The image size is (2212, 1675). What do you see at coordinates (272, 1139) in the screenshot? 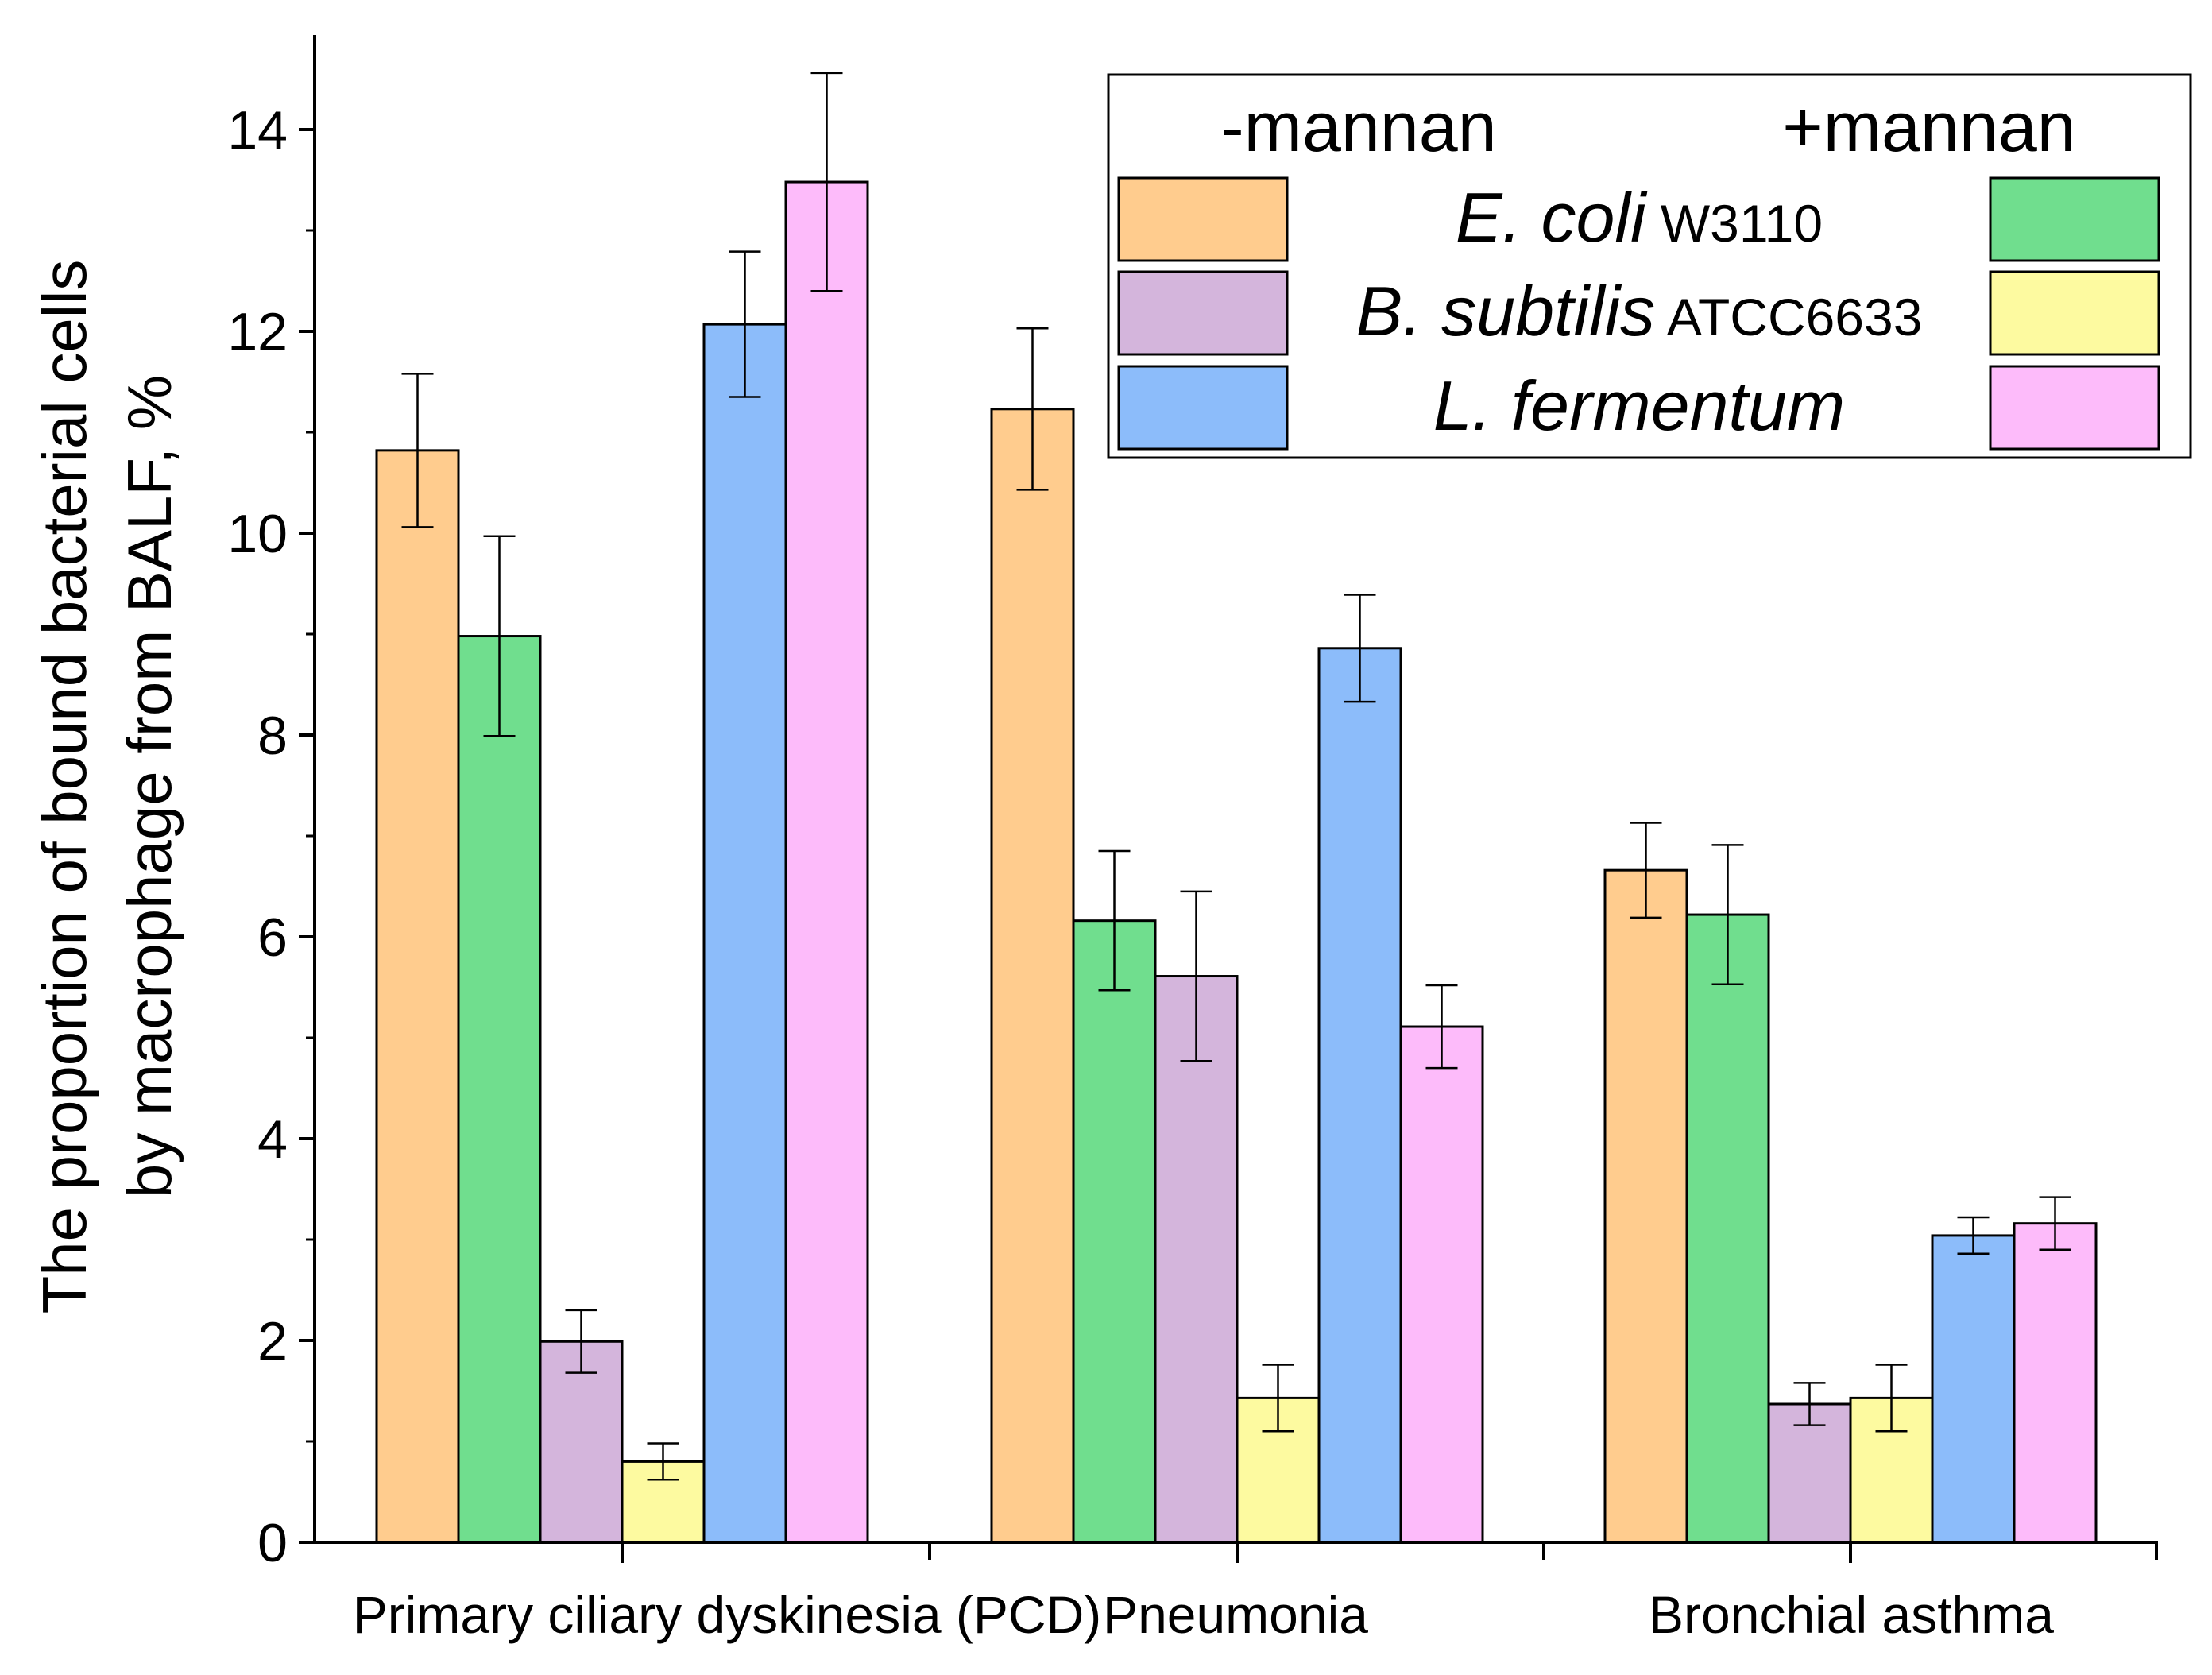
I see `y-tick-label: 4` at bounding box center [272, 1139].